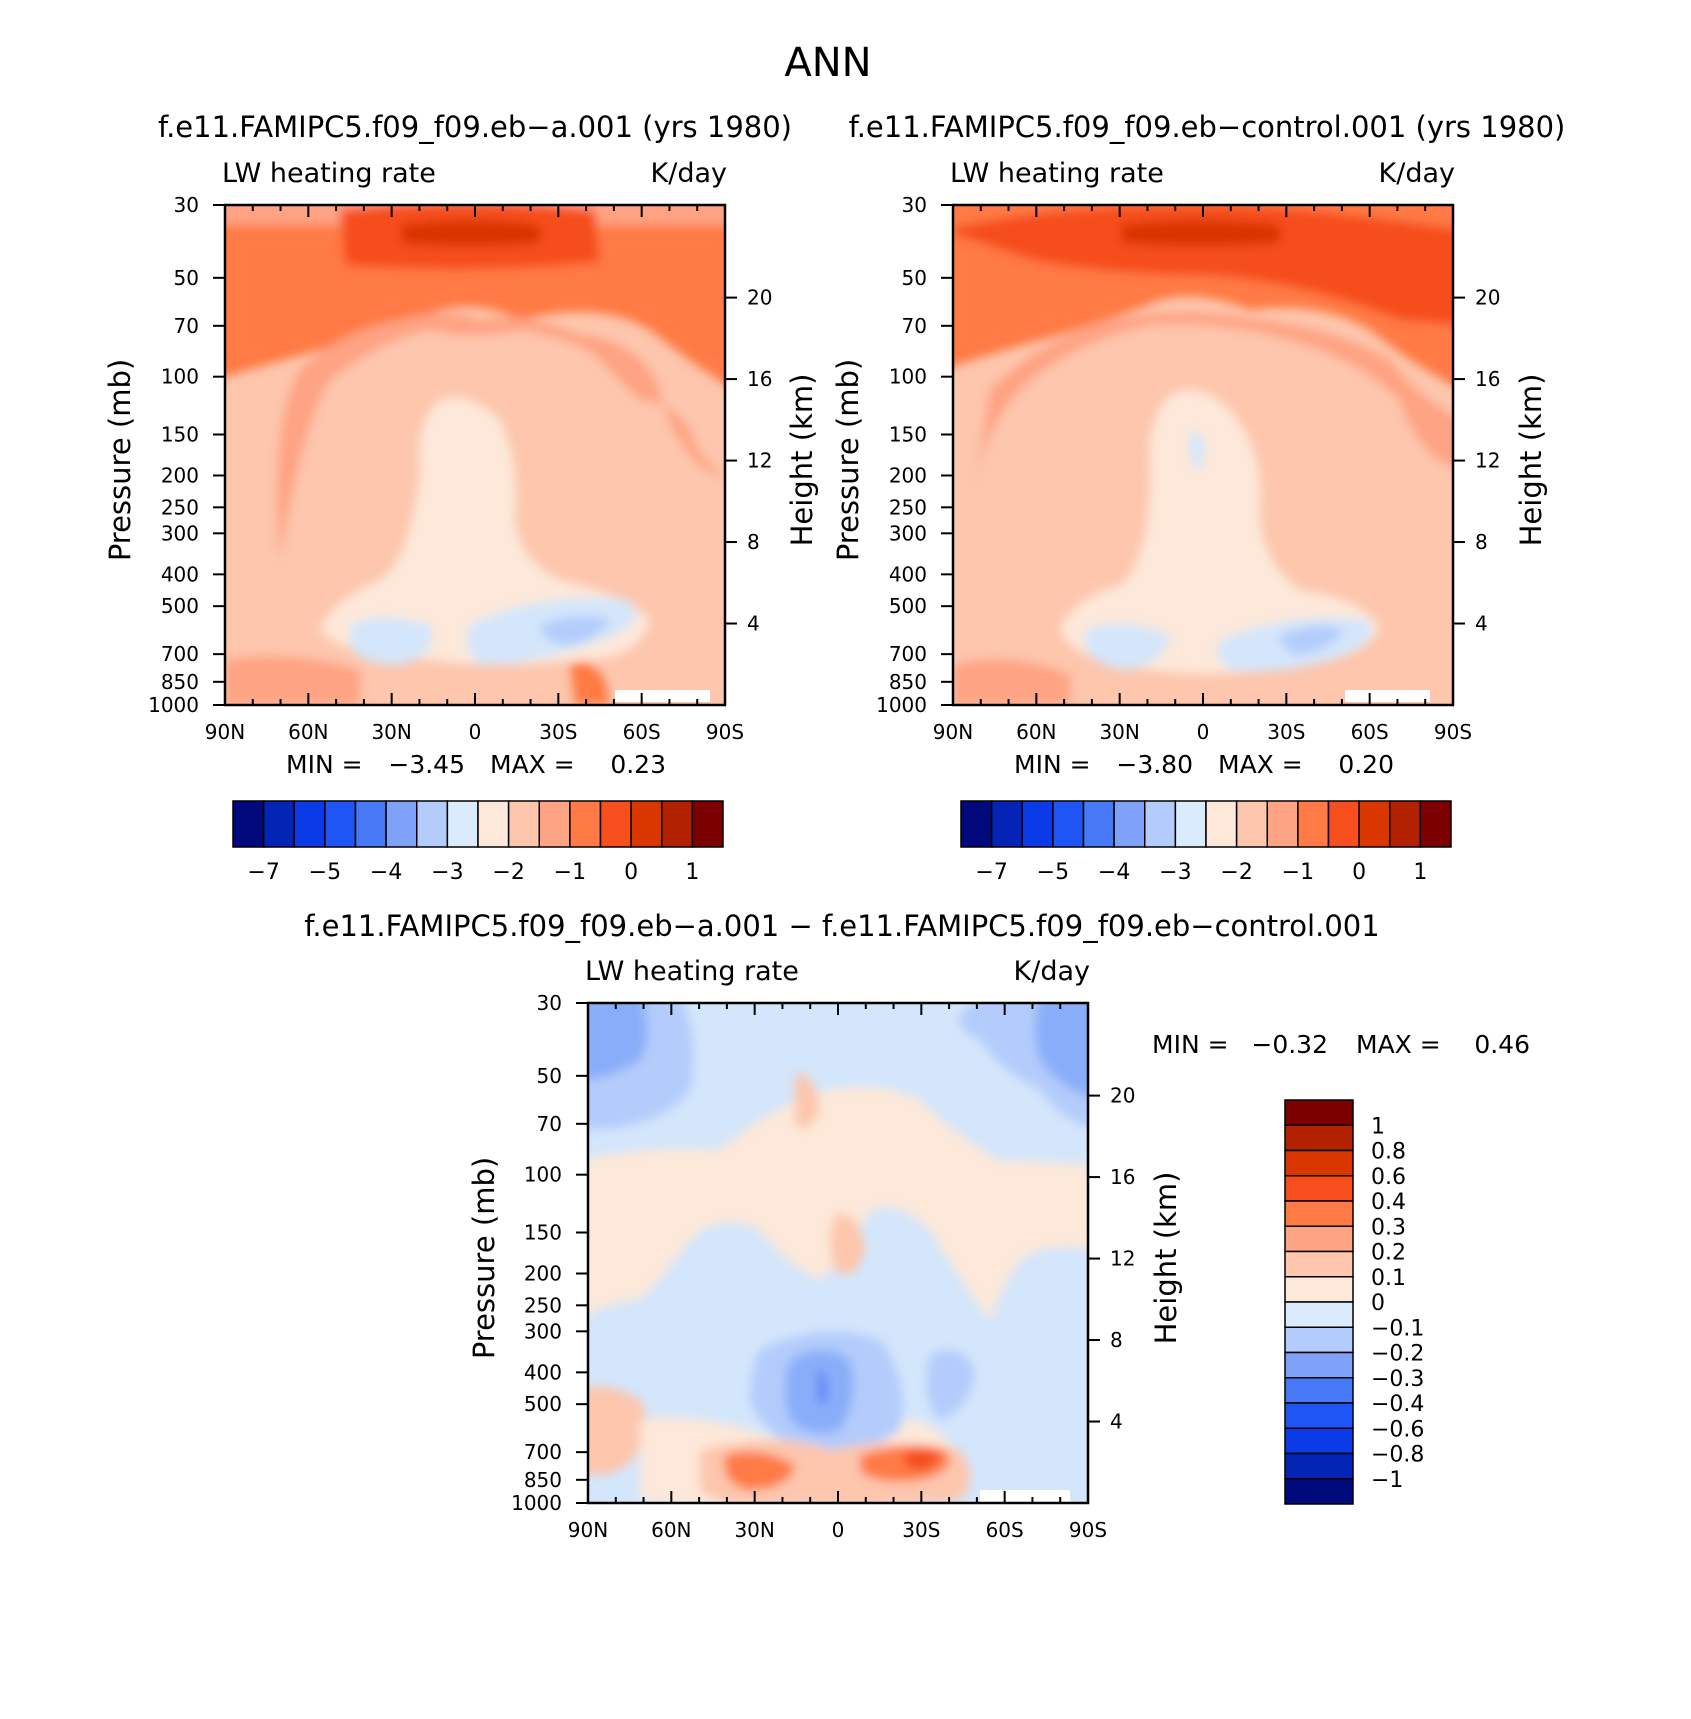 This screenshot has width=1691, height=1719. I want to click on panel-1-ylabel-right: Height (km), so click(802, 460).